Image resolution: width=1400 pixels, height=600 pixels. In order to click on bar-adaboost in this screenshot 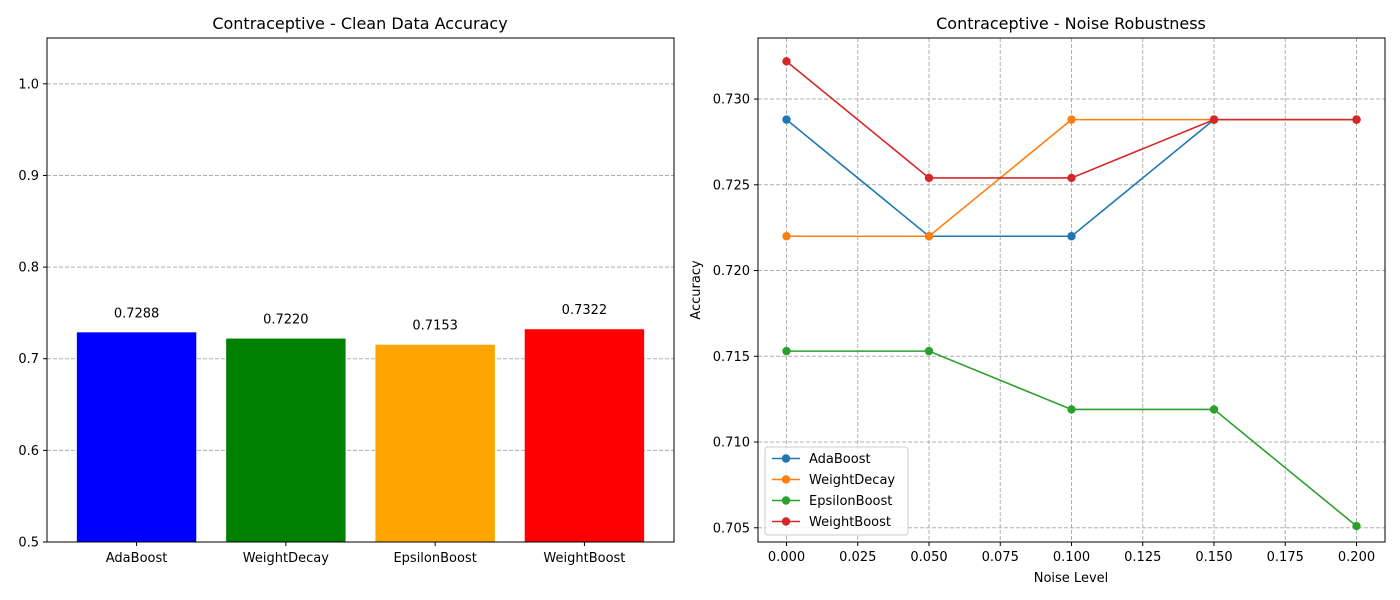, I will do `click(136, 437)`.